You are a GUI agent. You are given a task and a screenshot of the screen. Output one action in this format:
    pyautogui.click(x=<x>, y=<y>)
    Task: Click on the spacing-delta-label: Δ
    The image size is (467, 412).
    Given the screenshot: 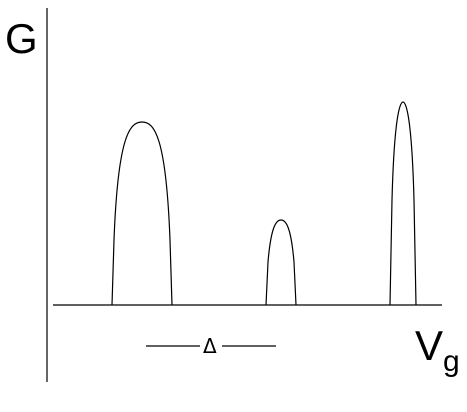 What is the action you would take?
    pyautogui.click(x=210, y=346)
    